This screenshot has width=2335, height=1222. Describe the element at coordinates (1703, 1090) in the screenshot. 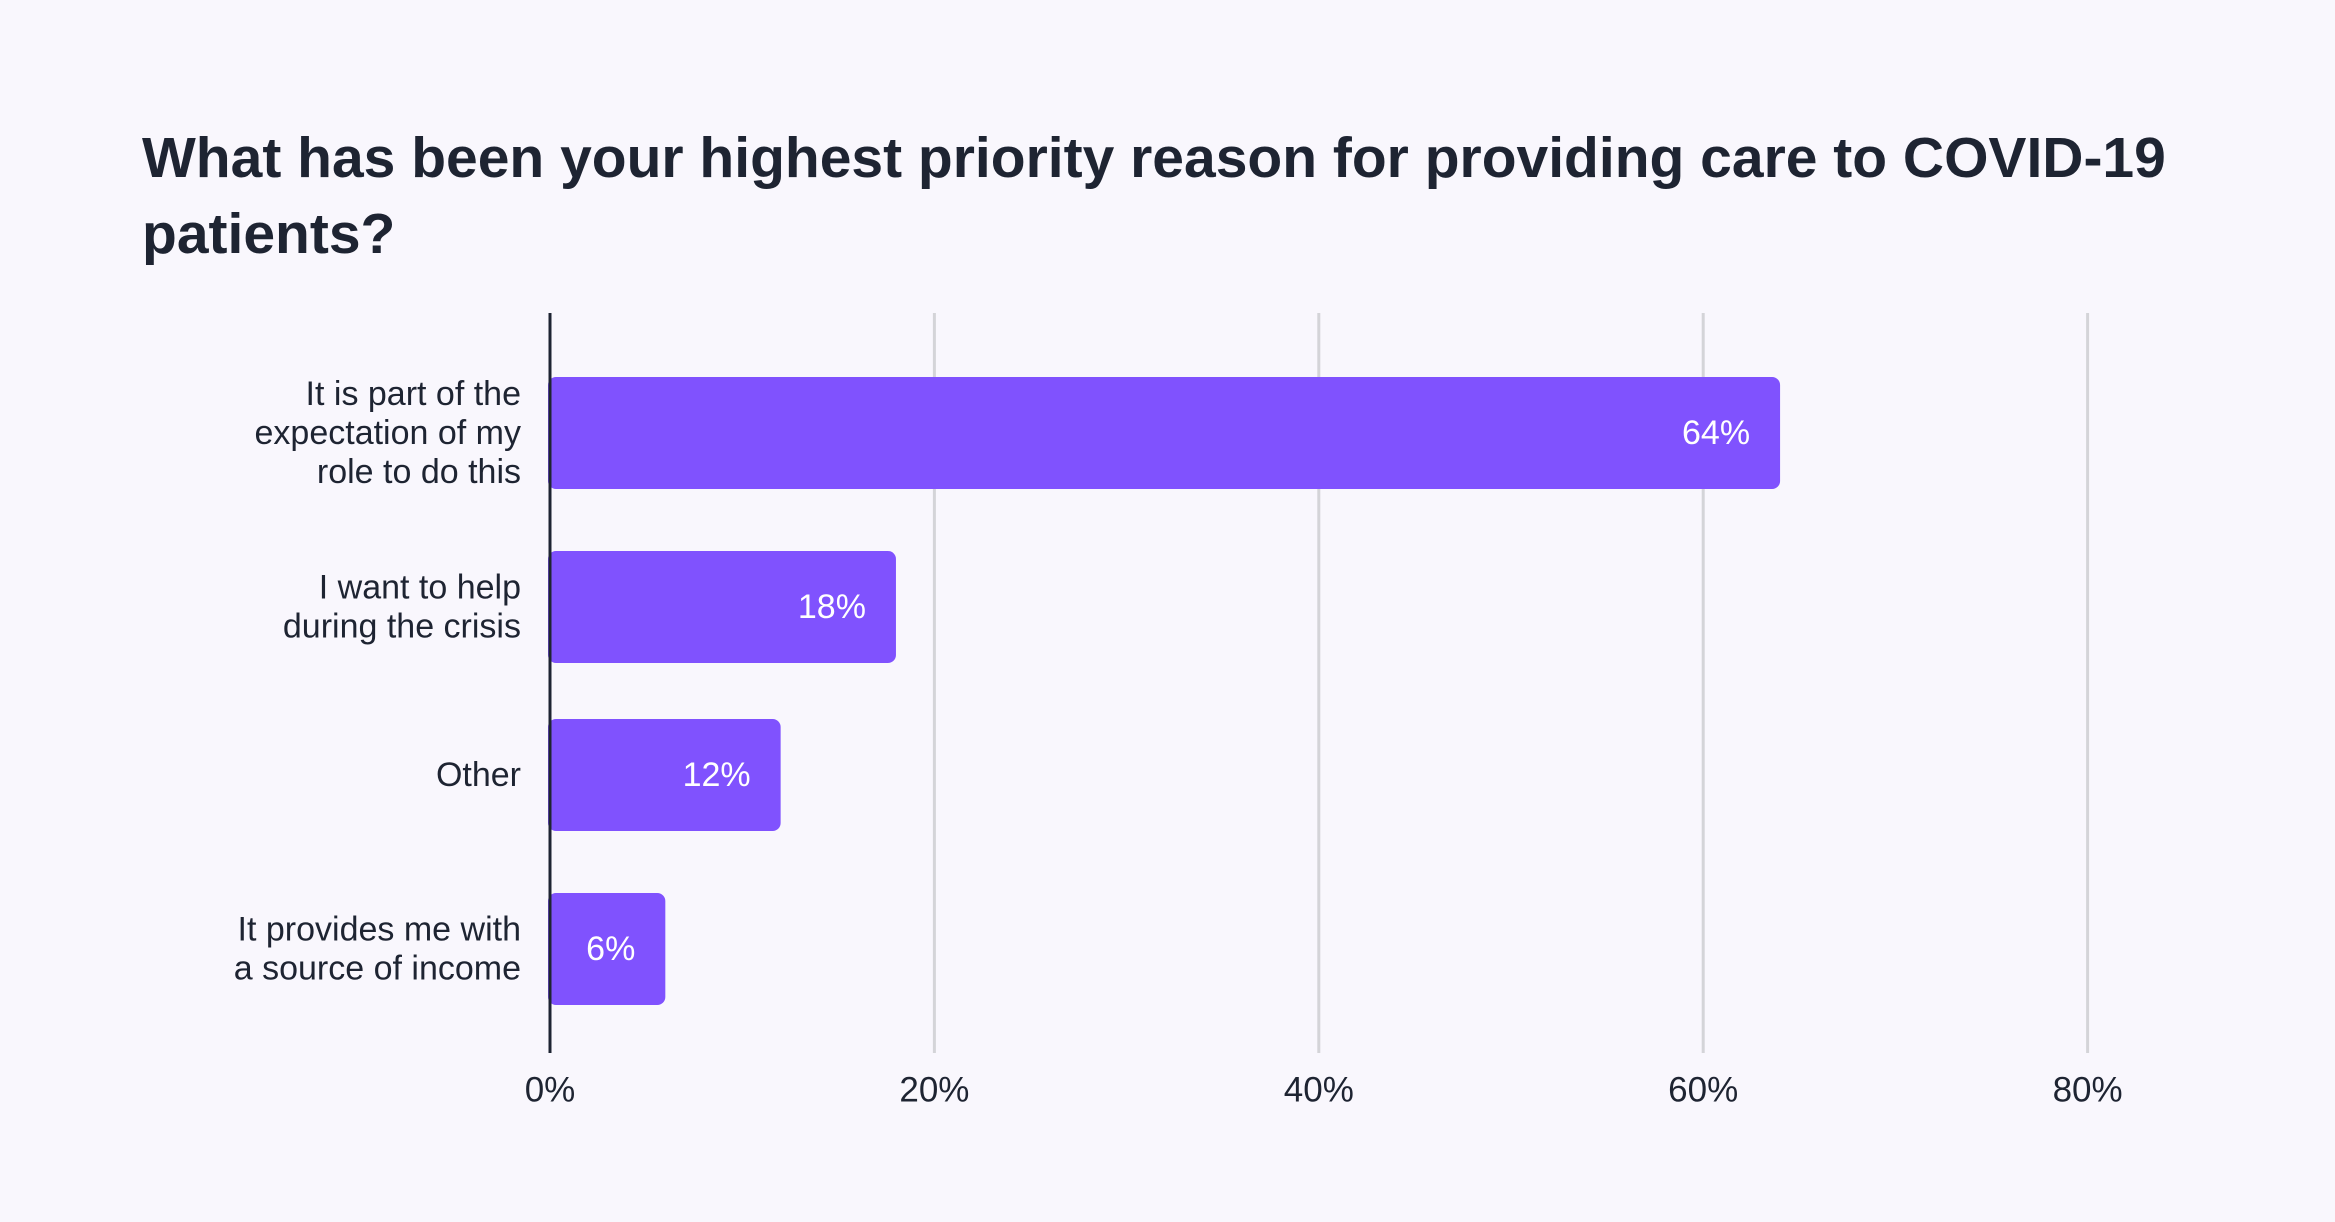

I see `x-tick-label: 60%` at that location.